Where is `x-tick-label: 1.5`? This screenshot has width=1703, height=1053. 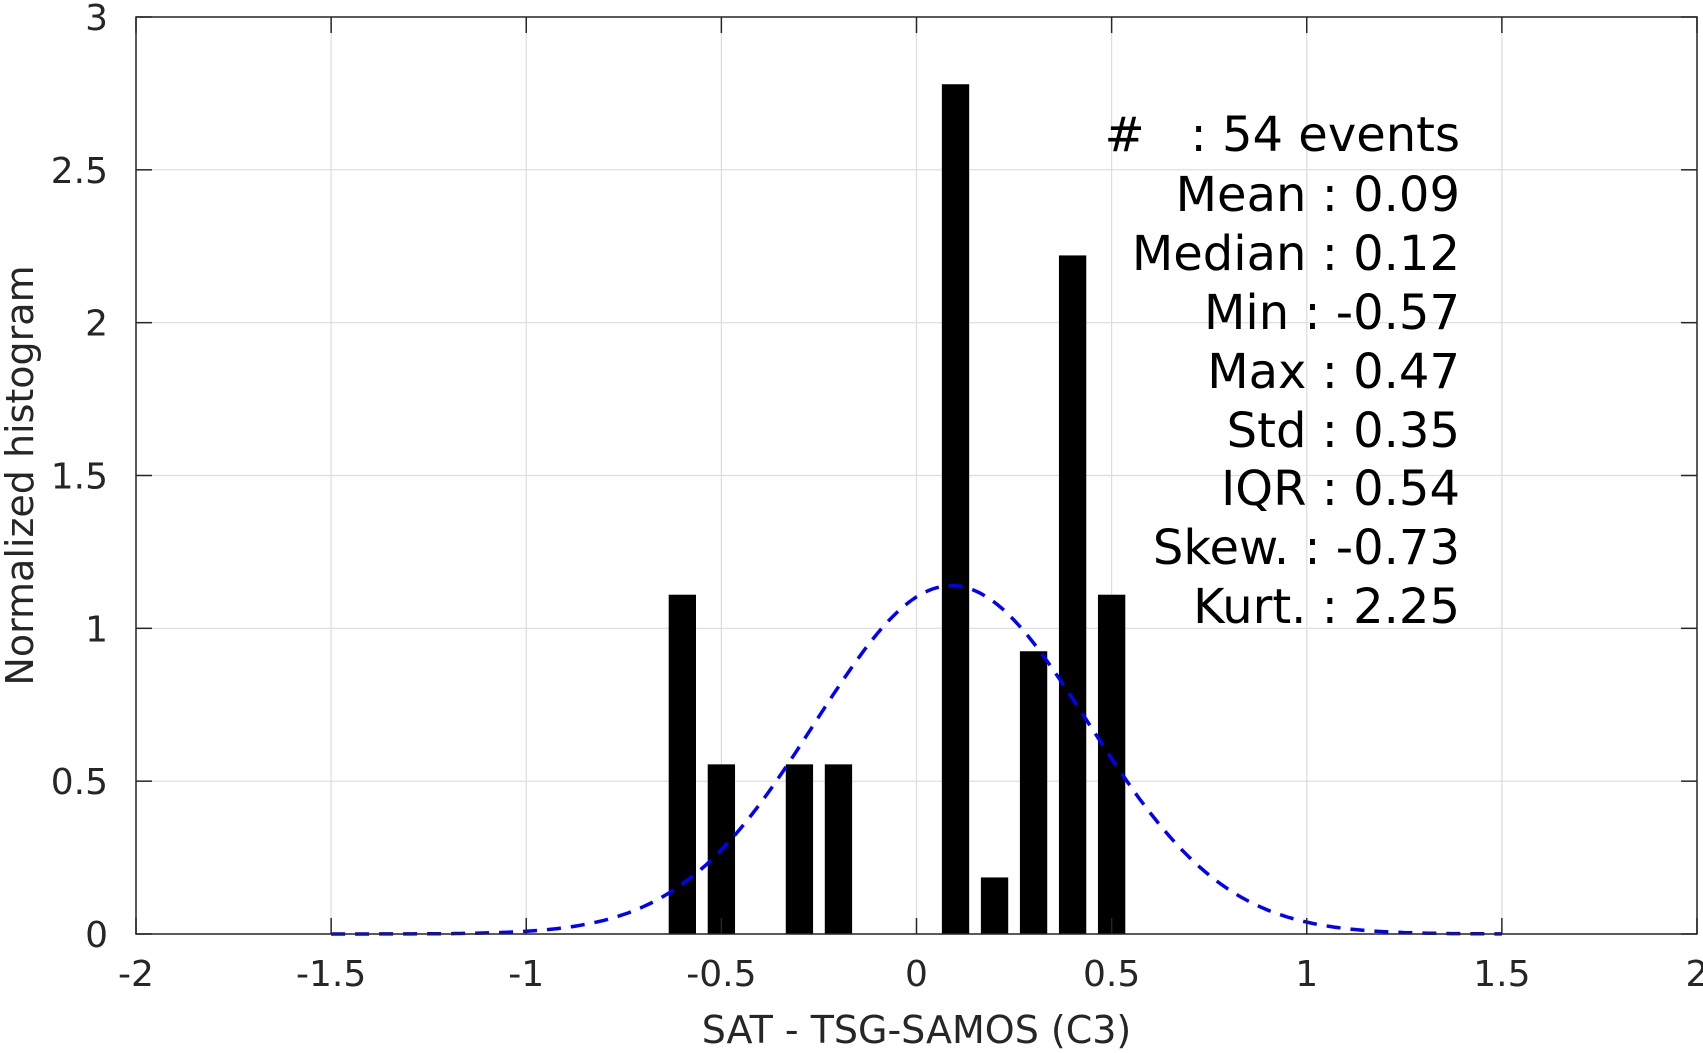
x-tick-label: 1.5 is located at coordinates (1501, 974).